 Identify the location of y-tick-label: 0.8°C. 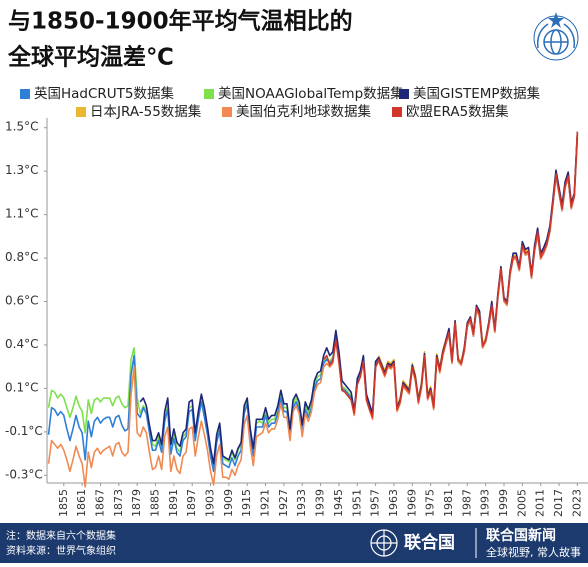
(21, 257).